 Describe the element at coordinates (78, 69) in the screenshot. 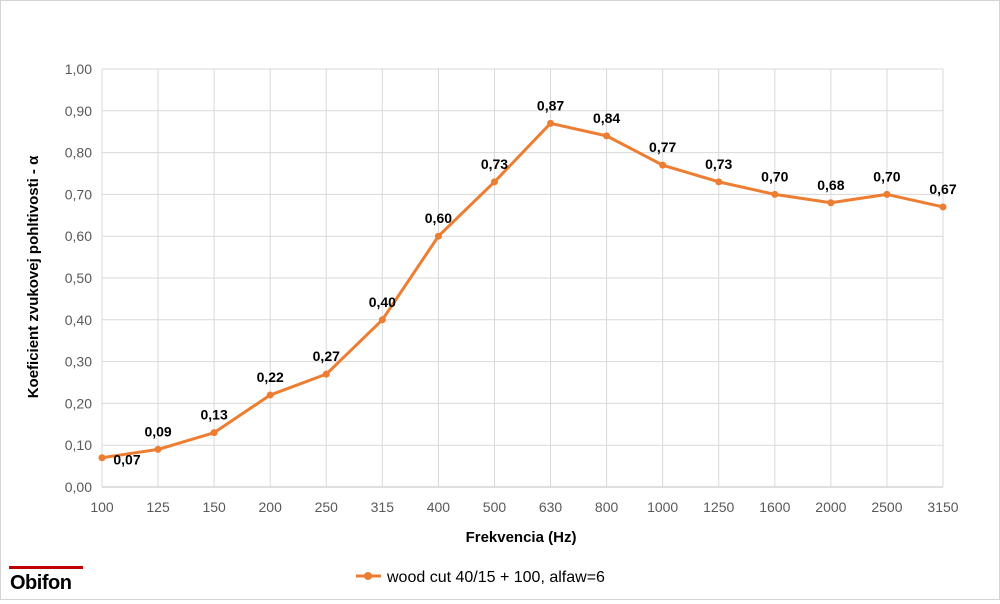

I see `y-tick-label: 1,00` at that location.